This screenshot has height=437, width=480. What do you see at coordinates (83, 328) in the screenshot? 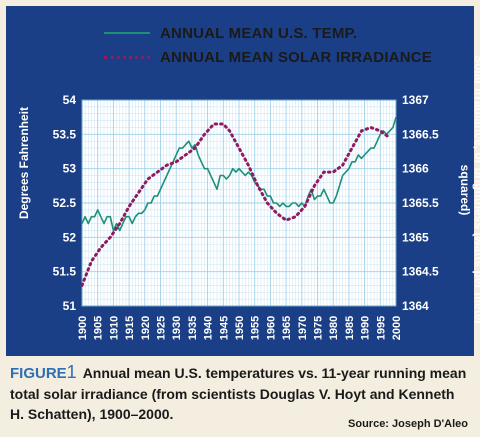
I see `x-tick-label: 1900` at bounding box center [83, 328].